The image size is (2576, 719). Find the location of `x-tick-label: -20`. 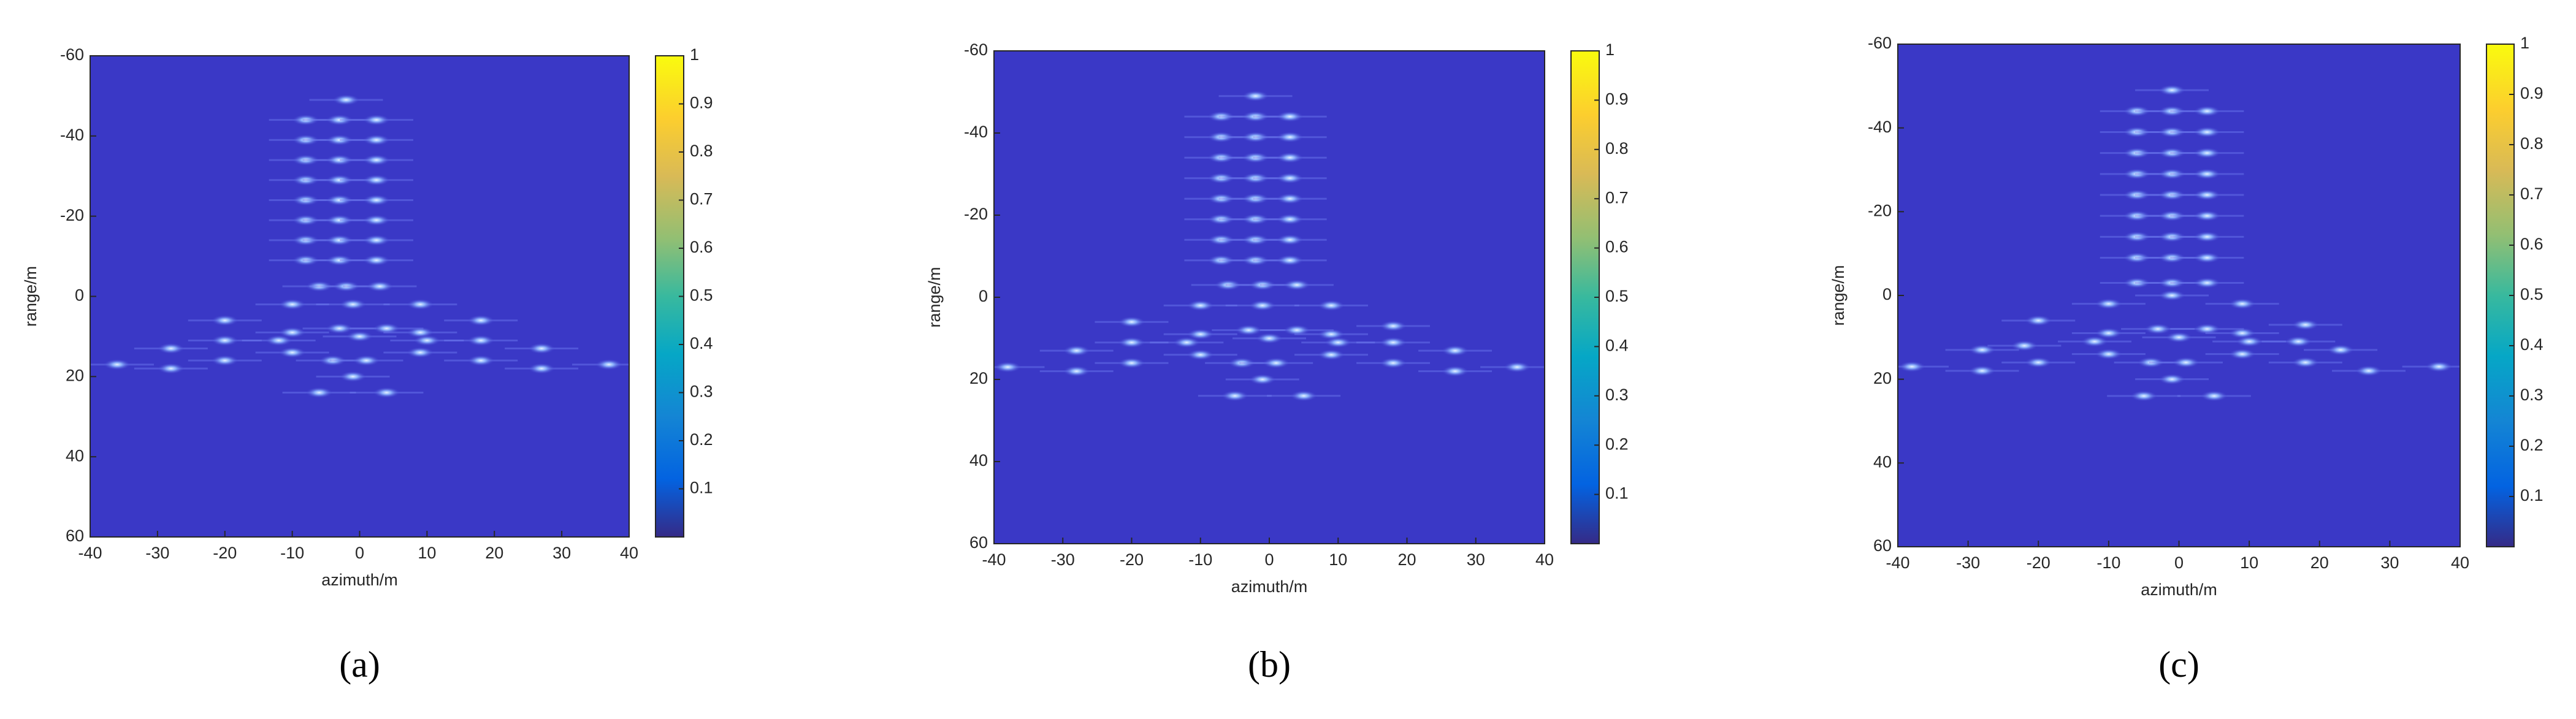

x-tick-label: -20 is located at coordinates (225, 553).